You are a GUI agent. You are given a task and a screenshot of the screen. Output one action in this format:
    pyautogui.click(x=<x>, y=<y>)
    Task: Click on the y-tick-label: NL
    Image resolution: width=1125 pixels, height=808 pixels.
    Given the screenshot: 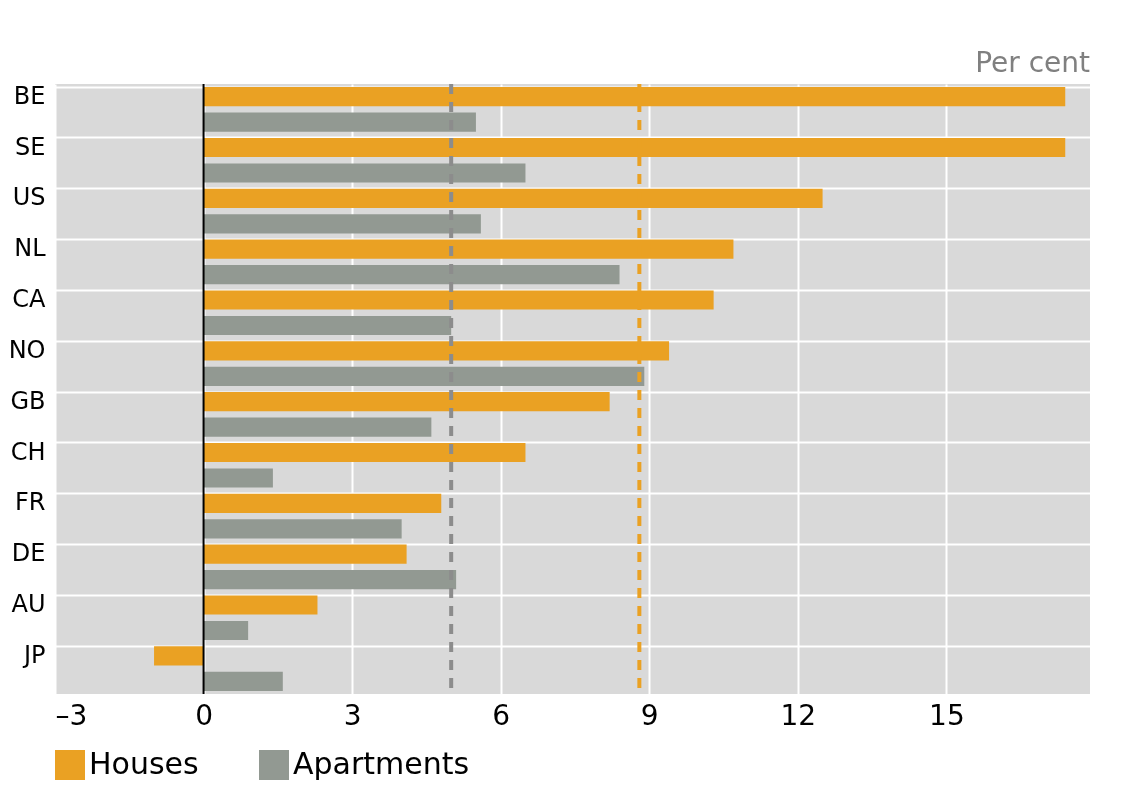 What is the action you would take?
    pyautogui.click(x=30, y=248)
    